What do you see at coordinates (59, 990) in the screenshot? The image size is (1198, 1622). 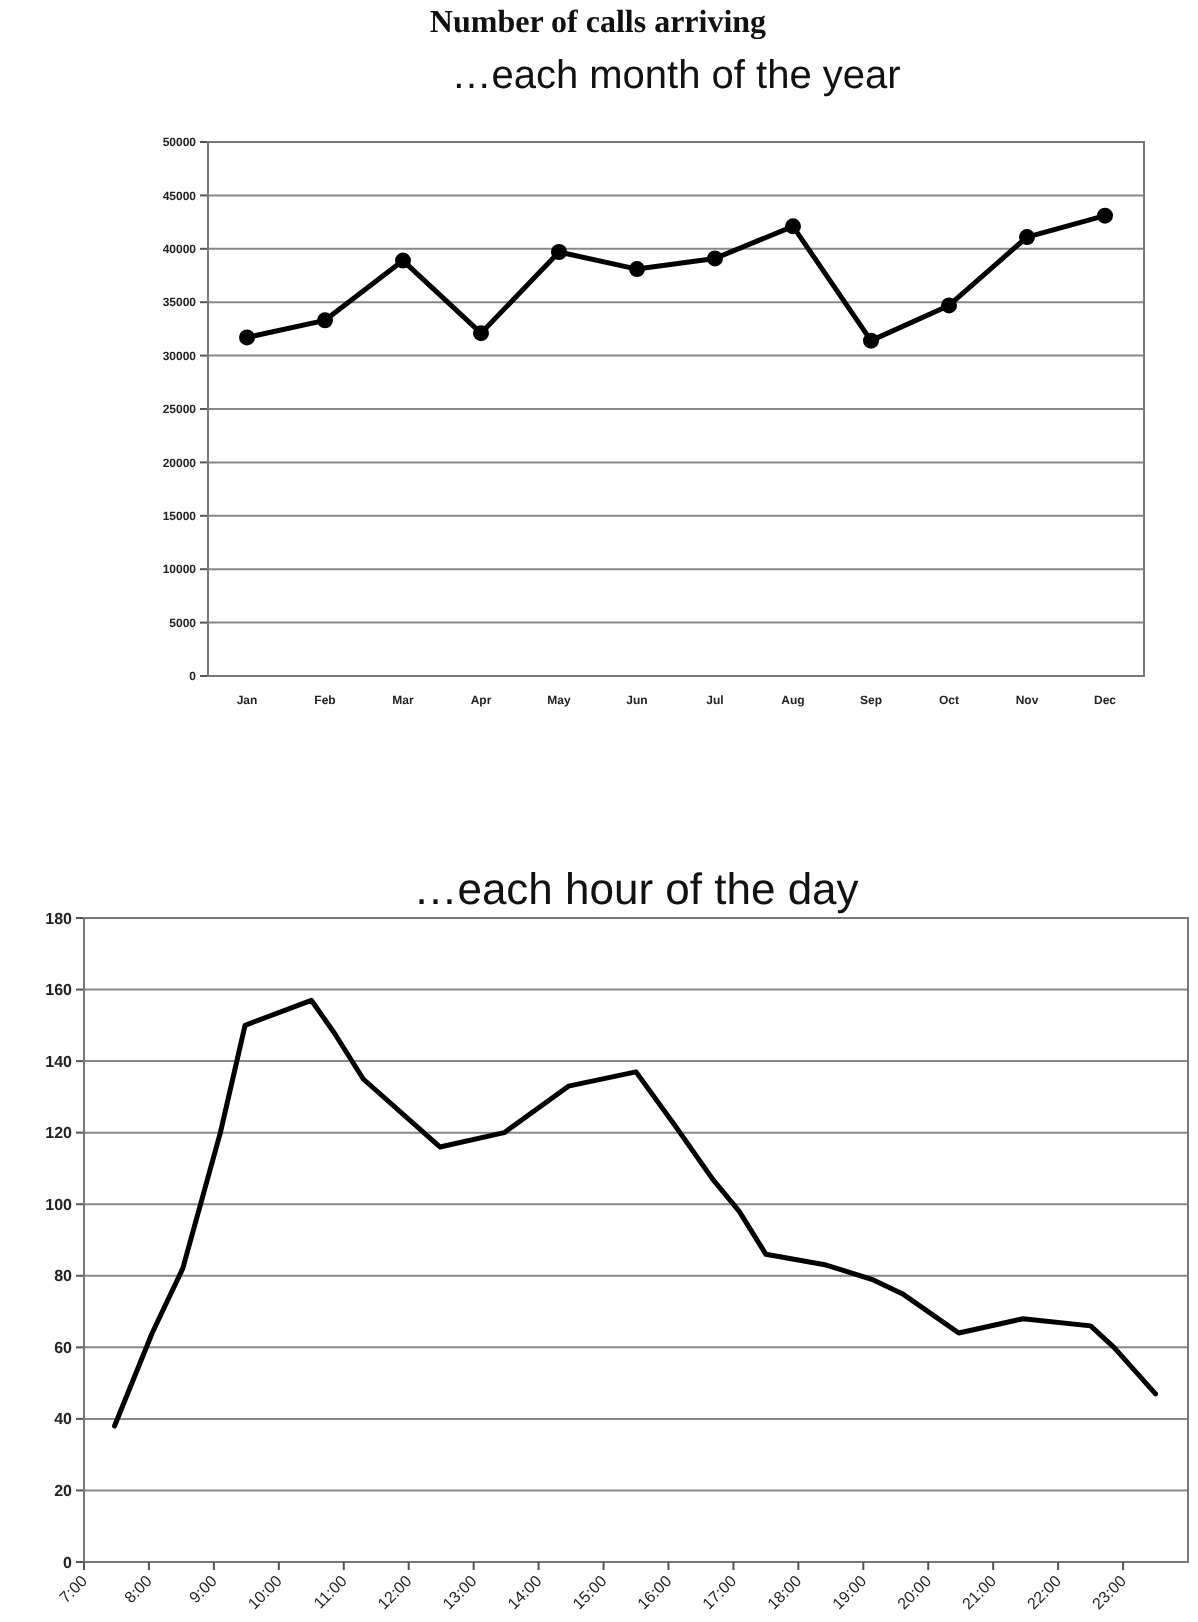 I see `y-tick-label: 160` at bounding box center [59, 990].